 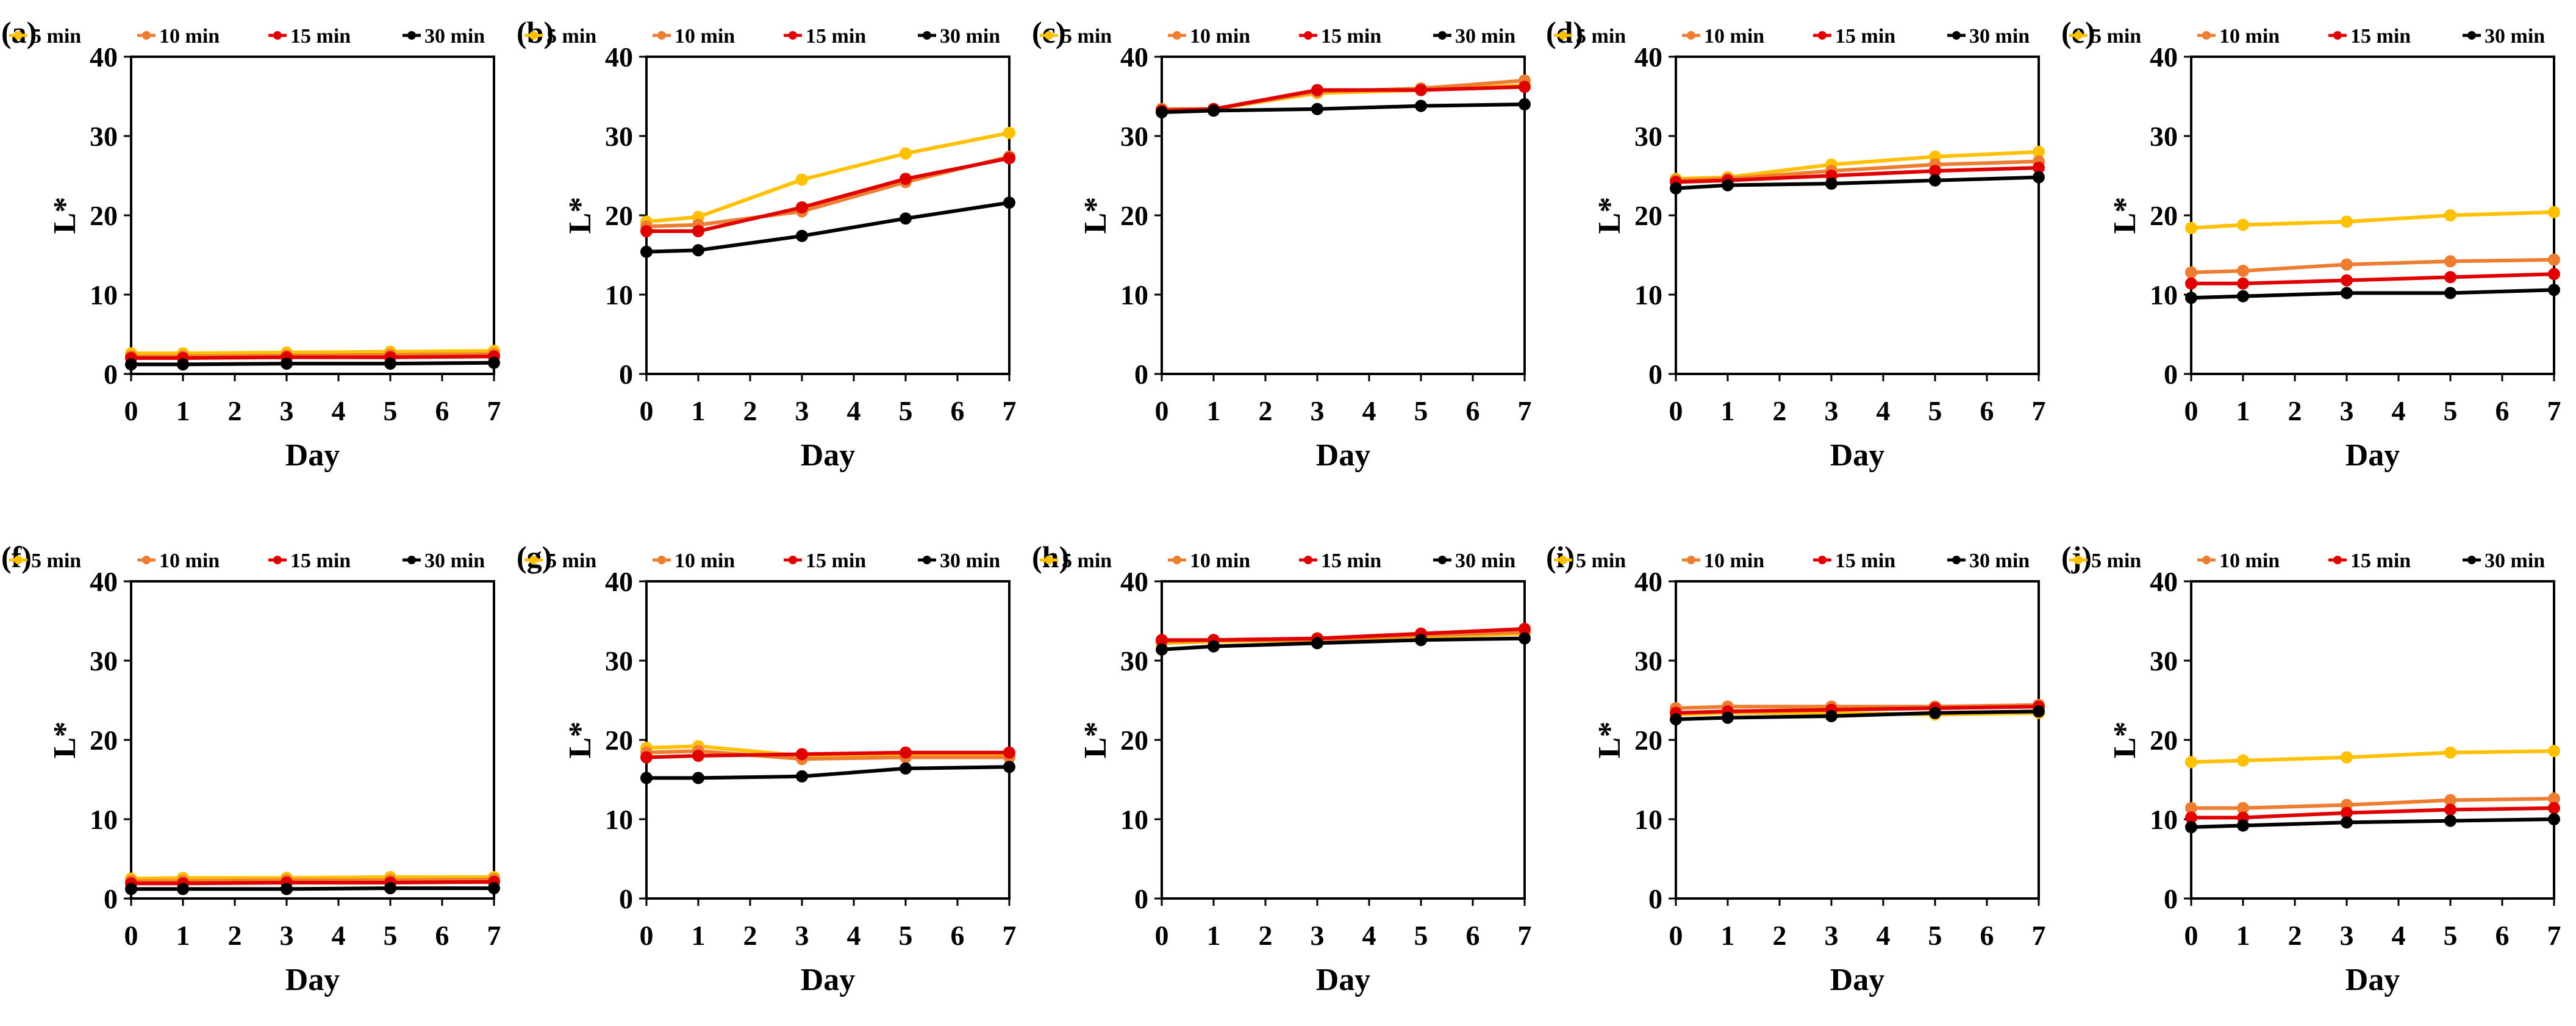 I want to click on series-30-min, so click(x=1858, y=183).